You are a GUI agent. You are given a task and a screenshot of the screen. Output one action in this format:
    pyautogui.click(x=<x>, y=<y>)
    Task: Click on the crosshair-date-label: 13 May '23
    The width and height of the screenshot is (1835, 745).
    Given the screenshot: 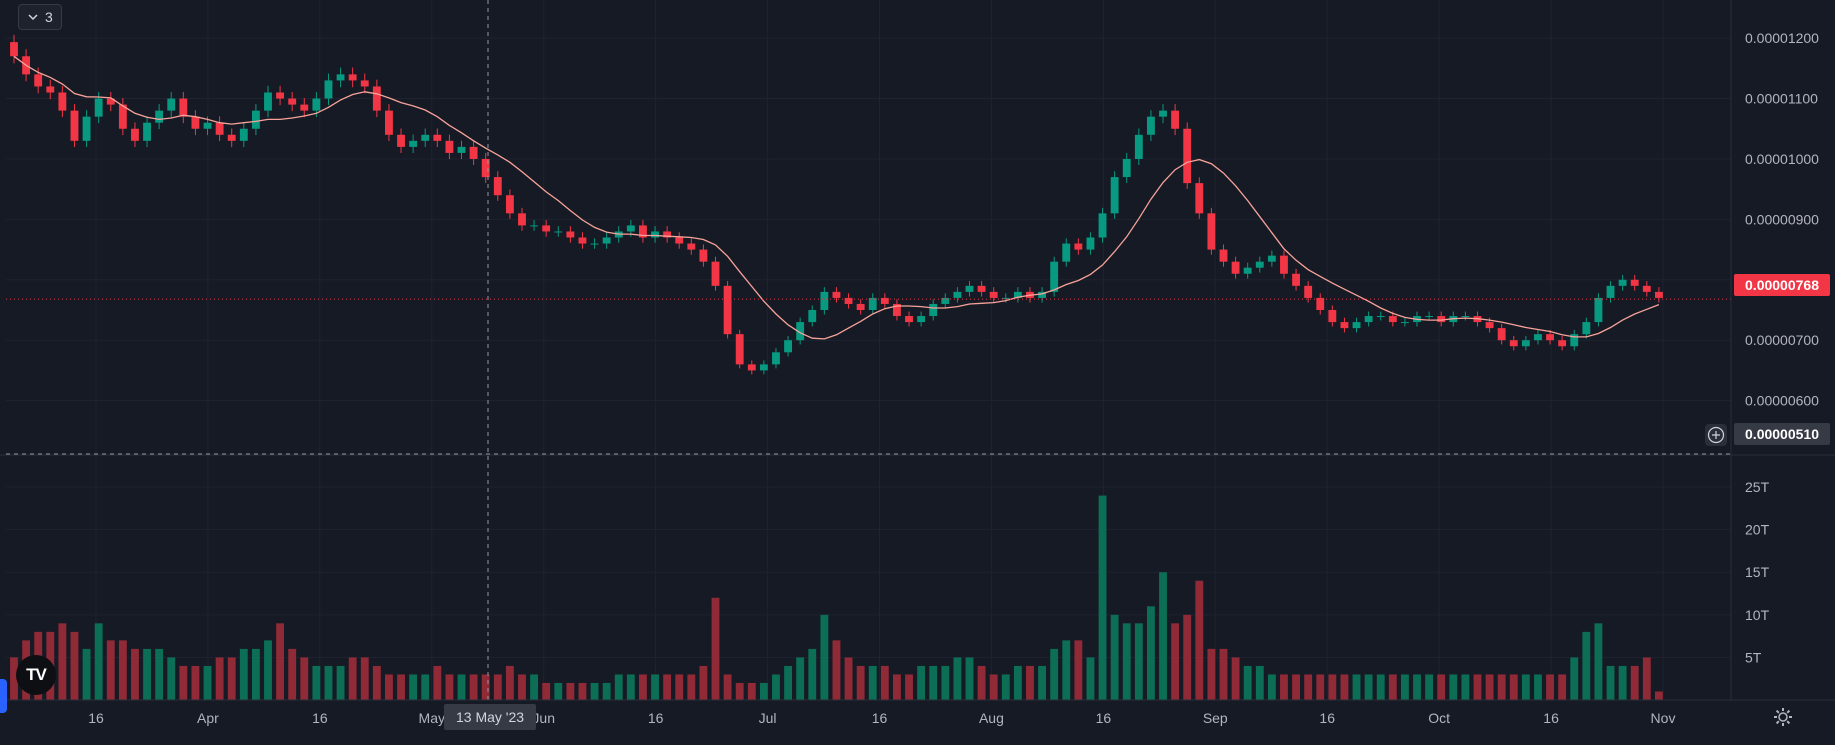 What is the action you would take?
    pyautogui.click(x=490, y=717)
    